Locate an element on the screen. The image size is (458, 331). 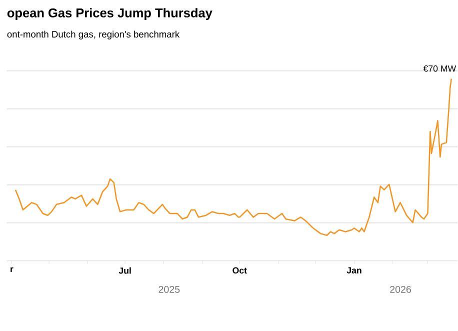
x-tick-label: Jul is located at coordinates (124, 270).